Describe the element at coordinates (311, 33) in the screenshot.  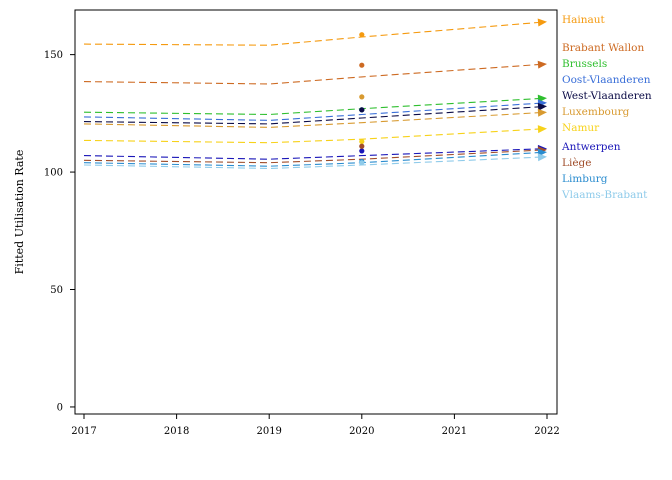
I see `series-line-hainaut` at that location.